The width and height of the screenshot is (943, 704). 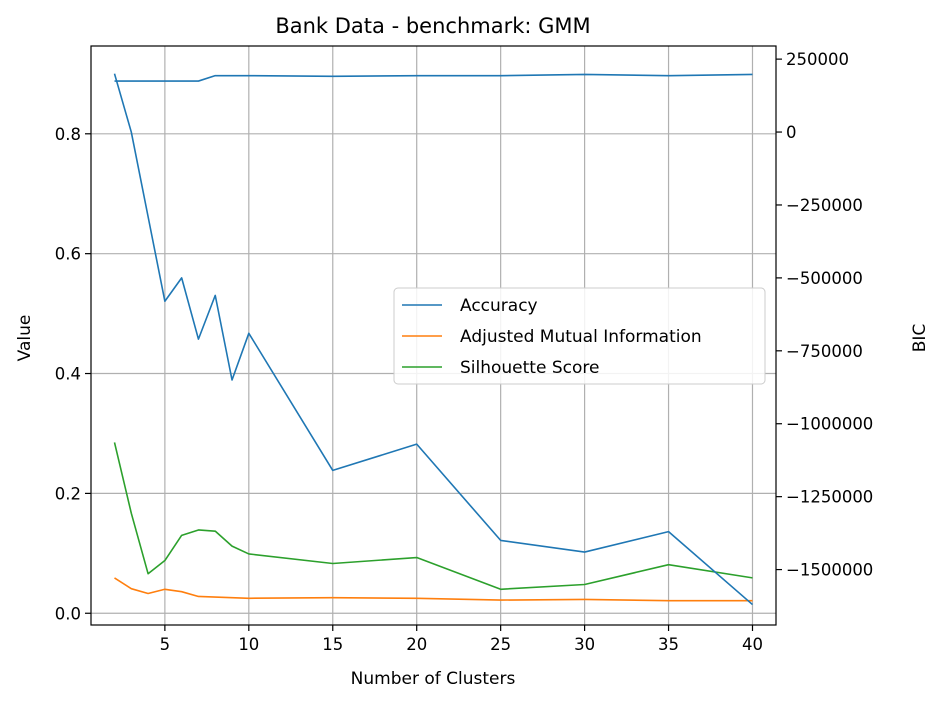 I want to click on legend-label: Adjusted Mutual Information, so click(x=581, y=337).